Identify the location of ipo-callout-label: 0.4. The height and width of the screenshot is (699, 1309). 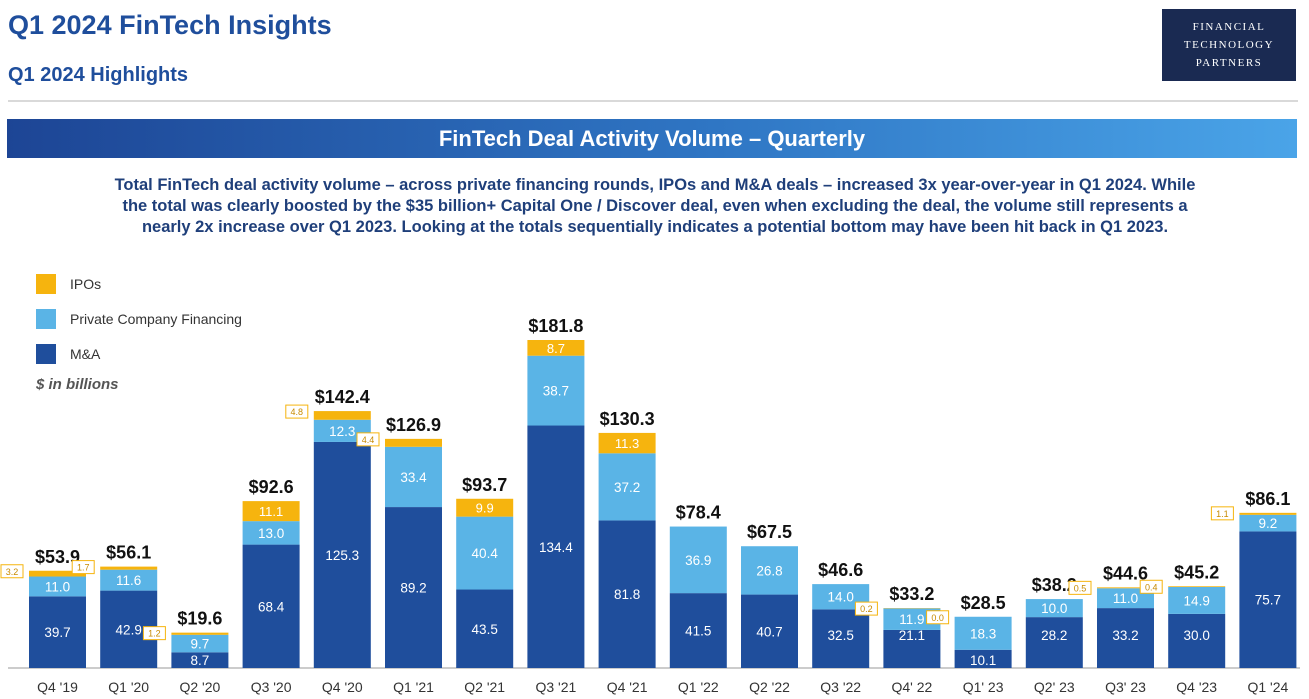
(1151, 587).